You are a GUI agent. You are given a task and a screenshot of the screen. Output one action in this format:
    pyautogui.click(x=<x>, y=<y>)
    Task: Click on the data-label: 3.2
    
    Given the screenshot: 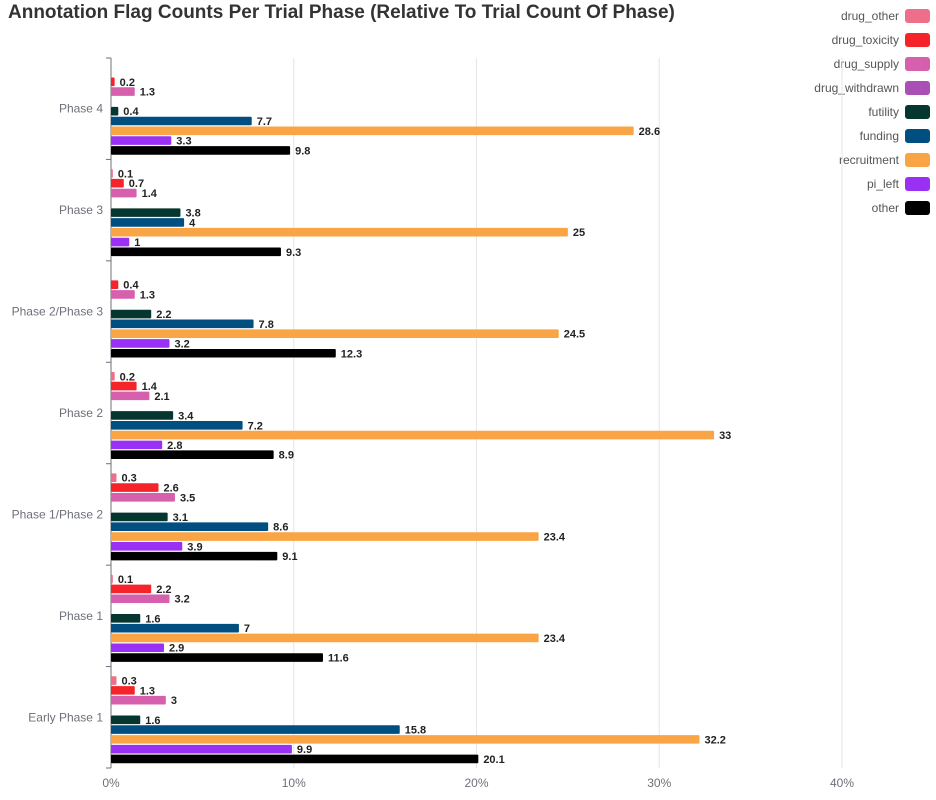 What is the action you would take?
    pyautogui.click(x=181, y=600)
    